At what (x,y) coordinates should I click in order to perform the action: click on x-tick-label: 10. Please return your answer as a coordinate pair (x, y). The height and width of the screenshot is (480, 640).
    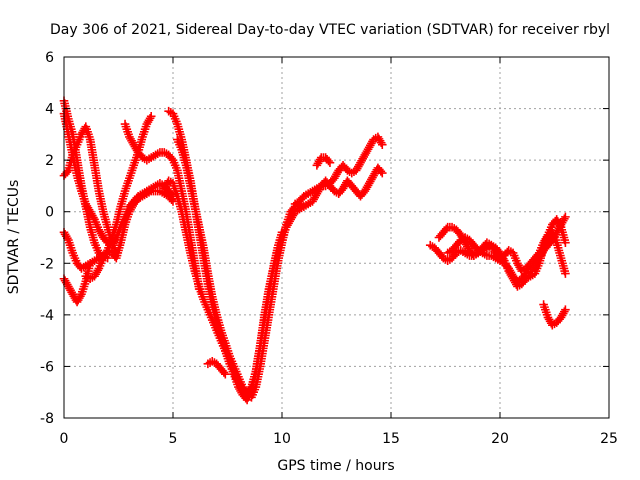
    Looking at the image, I should click on (282, 439).